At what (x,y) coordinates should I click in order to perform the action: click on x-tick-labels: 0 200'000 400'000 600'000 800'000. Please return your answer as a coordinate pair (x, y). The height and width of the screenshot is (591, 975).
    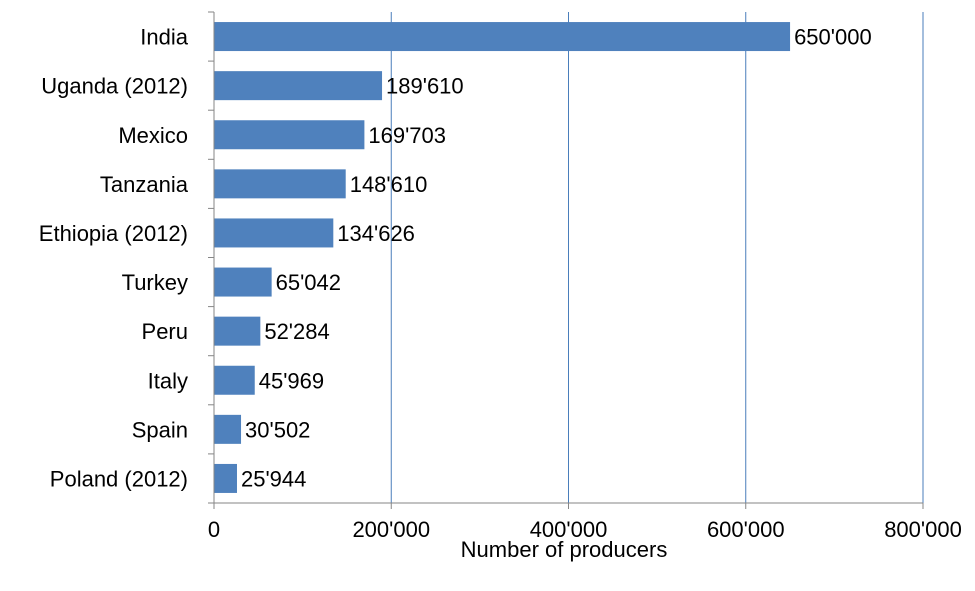
    Looking at the image, I should click on (585, 529).